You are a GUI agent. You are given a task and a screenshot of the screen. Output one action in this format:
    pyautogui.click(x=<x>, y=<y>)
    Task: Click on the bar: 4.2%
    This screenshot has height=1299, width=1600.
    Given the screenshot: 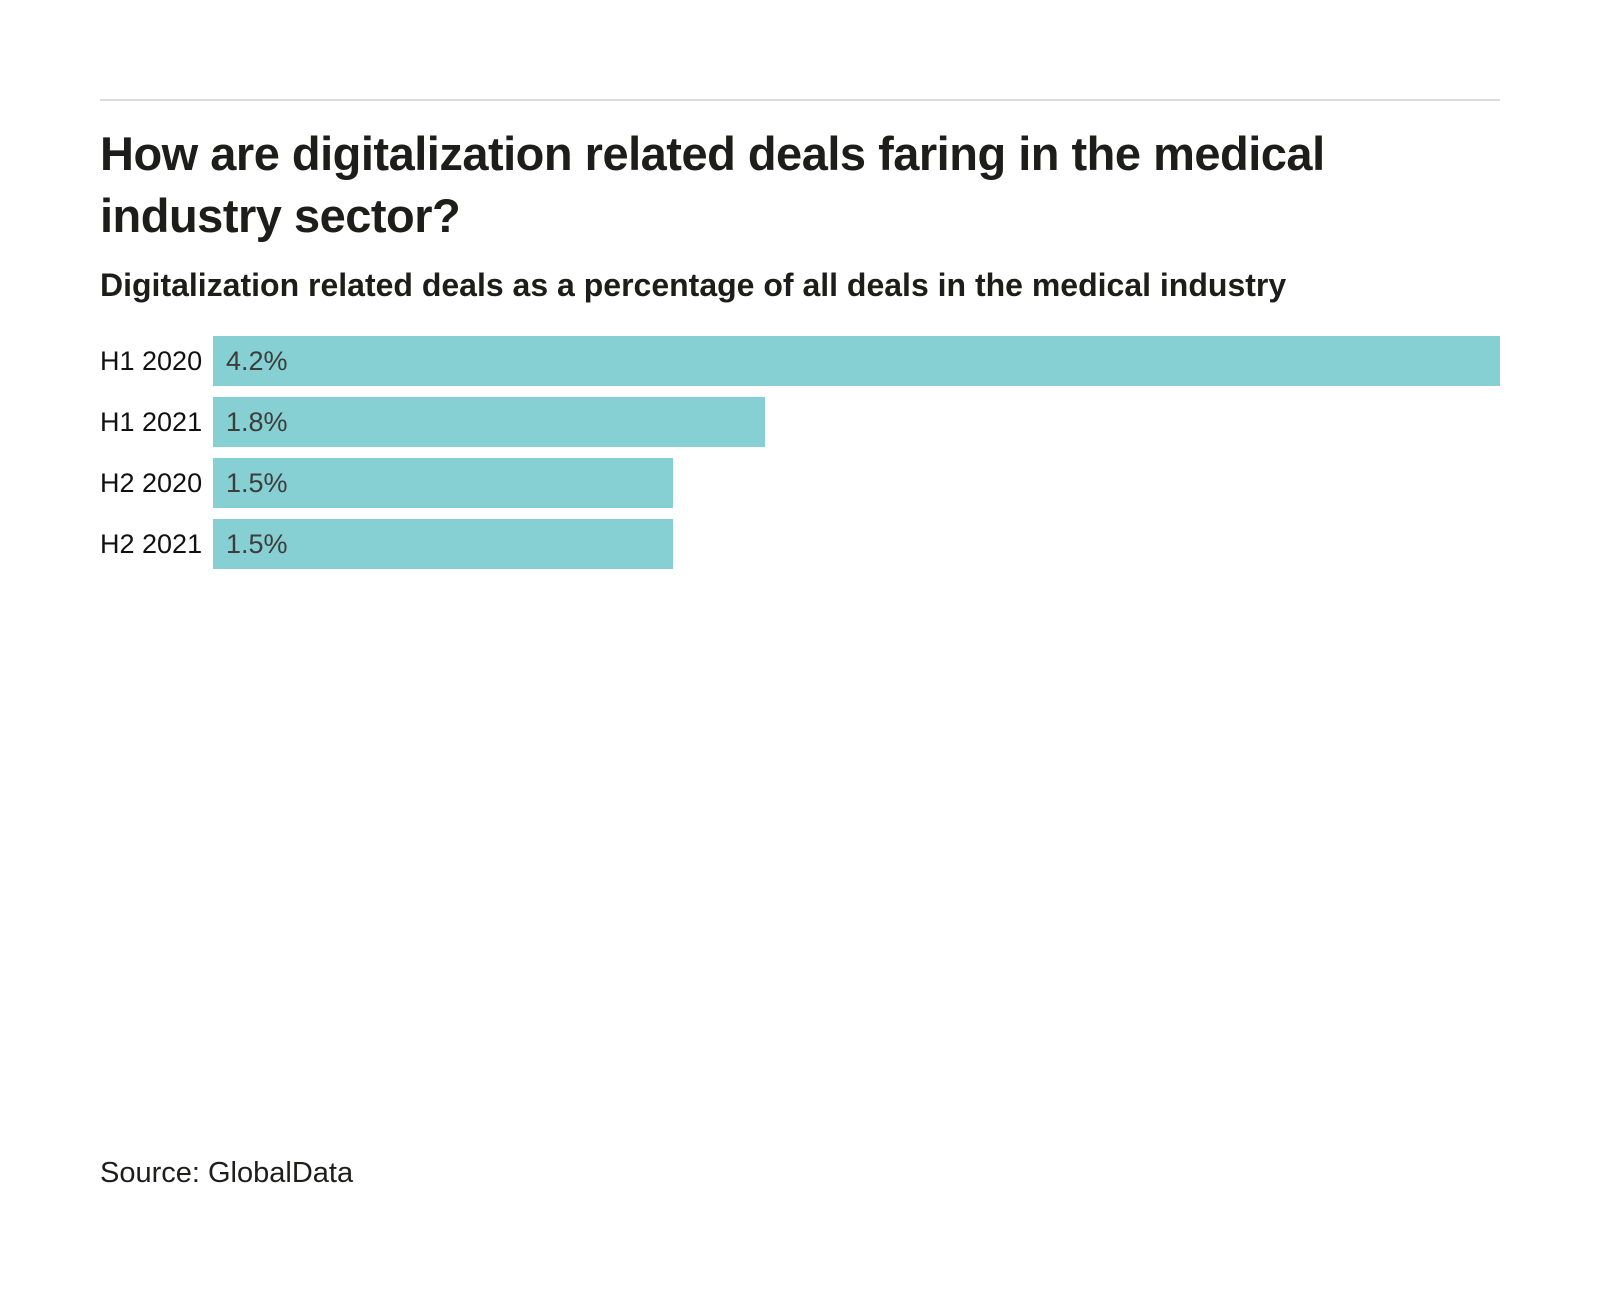 What is the action you would take?
    pyautogui.click(x=856, y=361)
    